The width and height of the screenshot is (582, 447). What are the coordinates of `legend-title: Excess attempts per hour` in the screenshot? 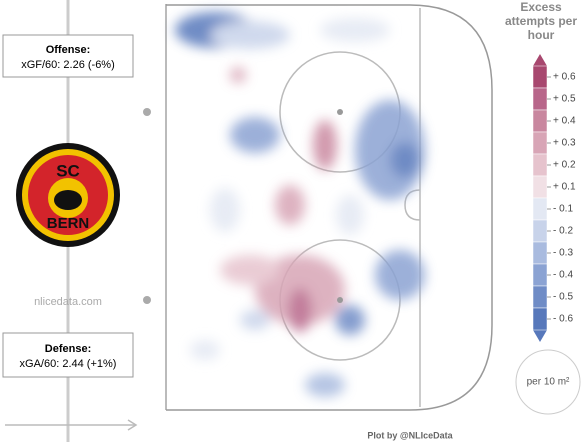 It's located at (541, 21).